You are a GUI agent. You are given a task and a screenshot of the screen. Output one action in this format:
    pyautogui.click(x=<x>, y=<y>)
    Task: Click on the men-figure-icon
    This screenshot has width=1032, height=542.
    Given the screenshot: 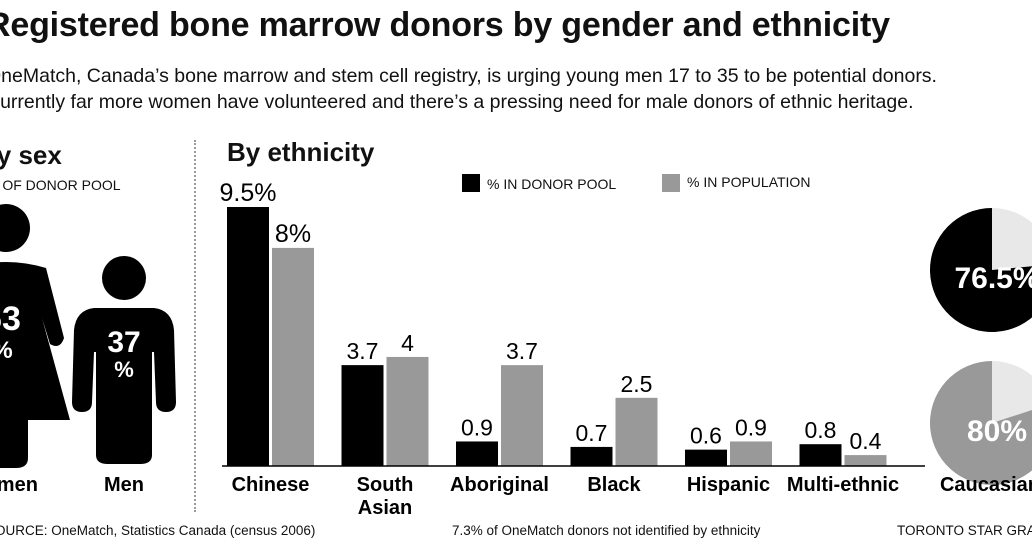 What is the action you would take?
    pyautogui.click(x=124, y=360)
    